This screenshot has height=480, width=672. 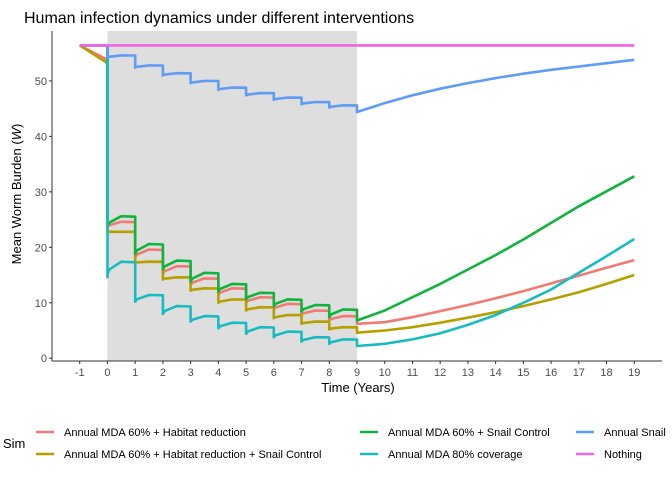 I want to click on x-tick-label: 6, so click(x=274, y=373).